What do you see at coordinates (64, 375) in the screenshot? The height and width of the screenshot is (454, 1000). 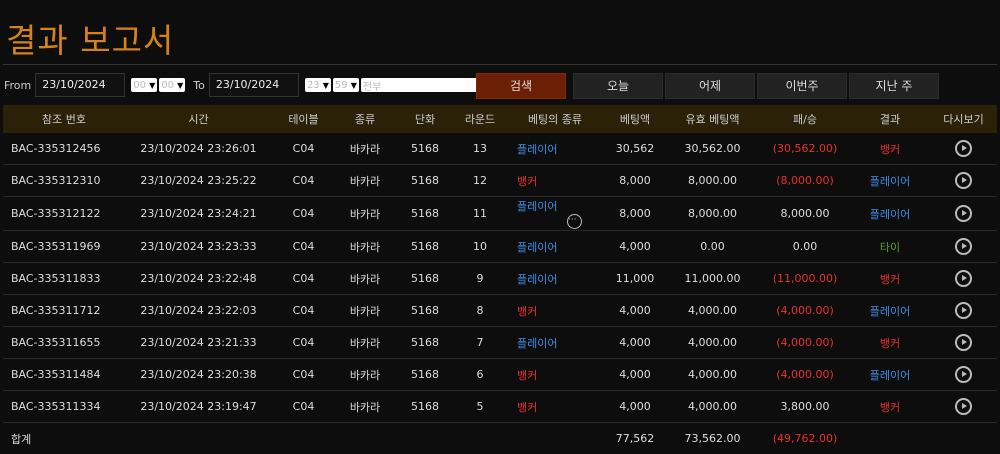 I see `ref-number: BAC-335311484` at bounding box center [64, 375].